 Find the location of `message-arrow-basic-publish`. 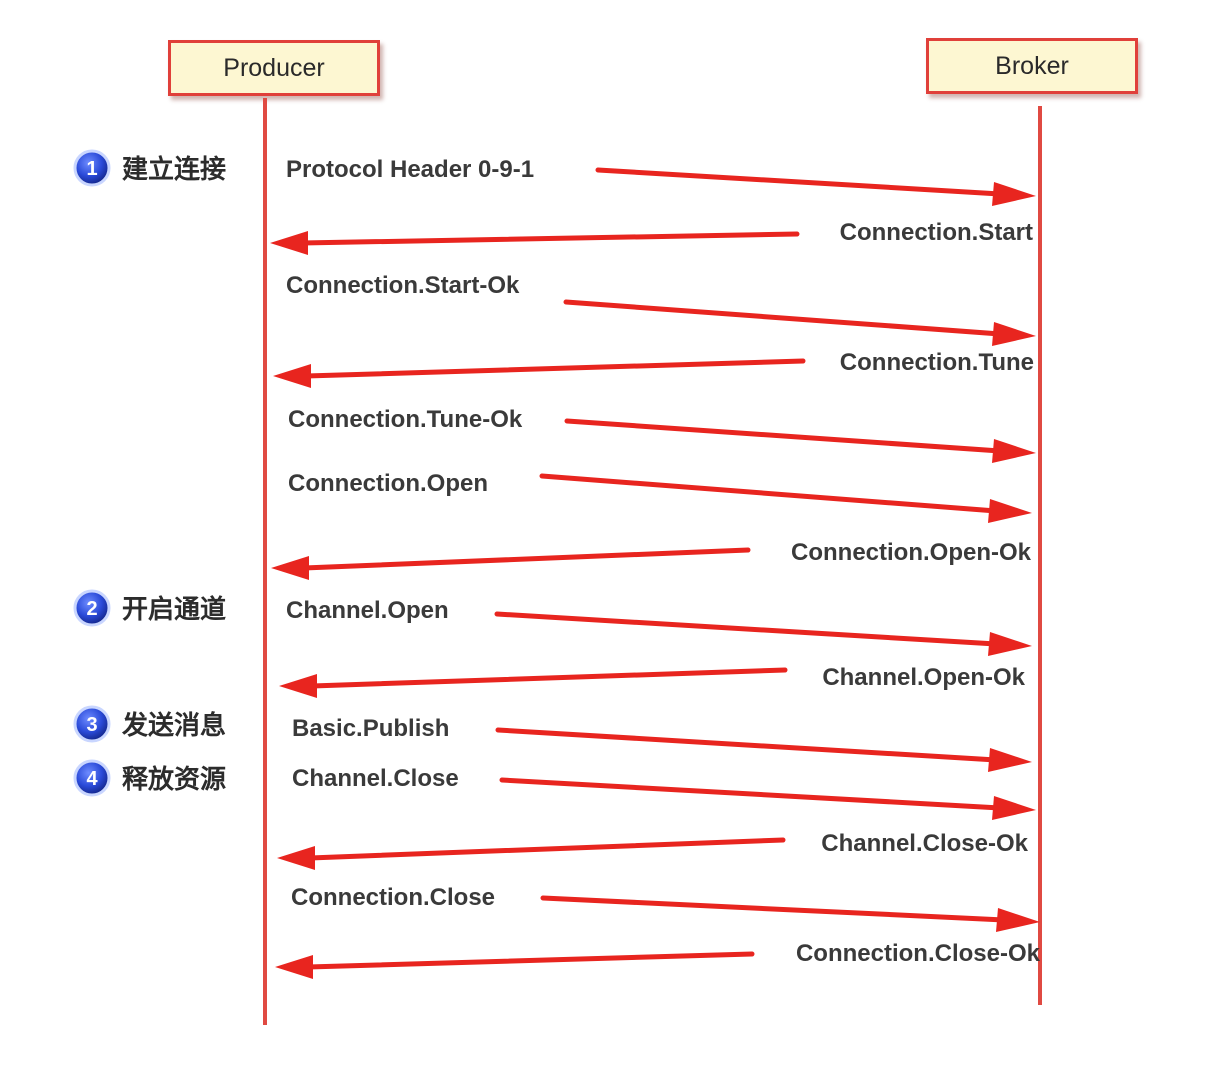

message-arrow-basic-publish is located at coordinates (763, 749).